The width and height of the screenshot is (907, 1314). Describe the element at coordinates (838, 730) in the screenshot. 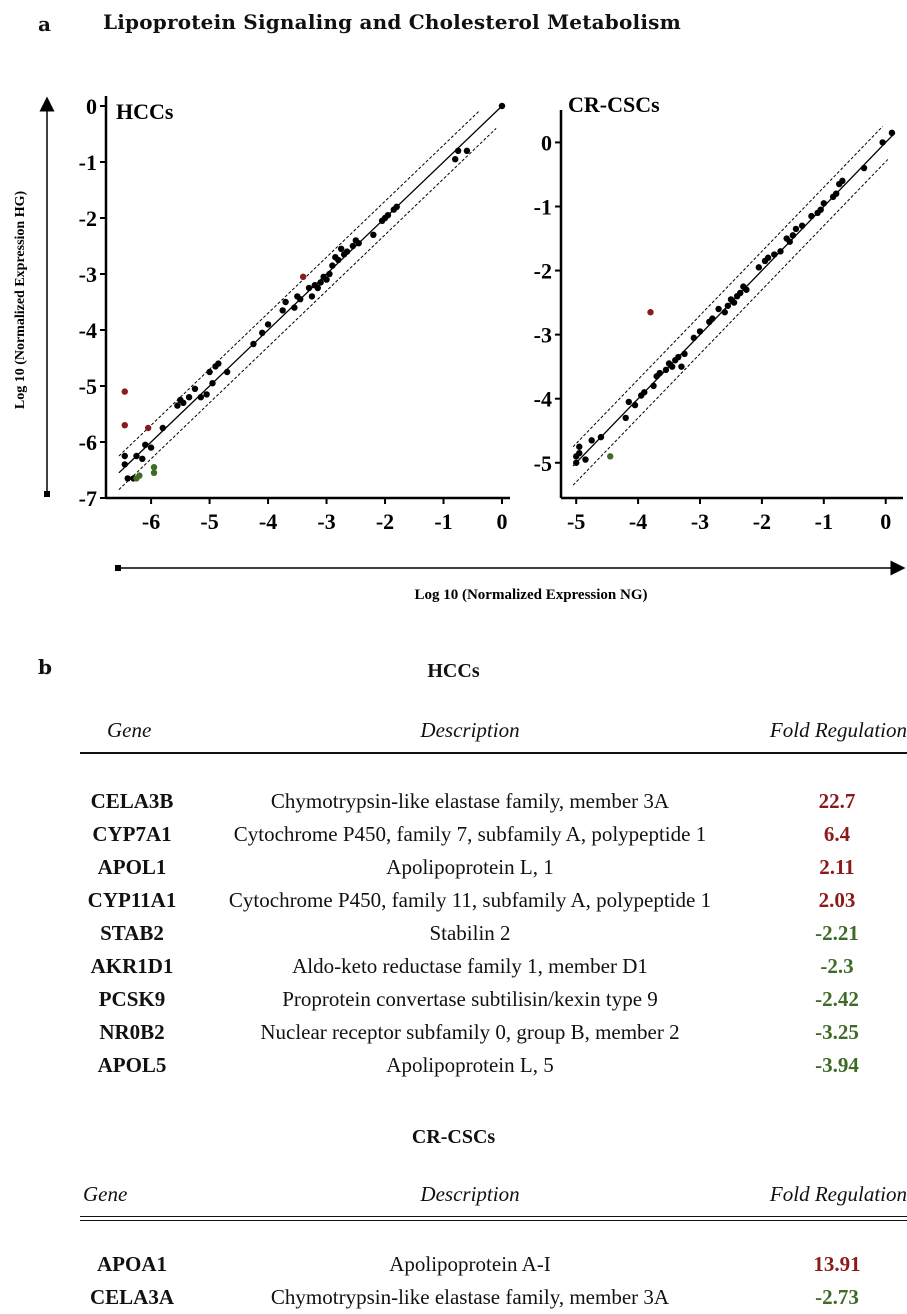

I see `header-fold-regulation: Fold Regulation` at that location.